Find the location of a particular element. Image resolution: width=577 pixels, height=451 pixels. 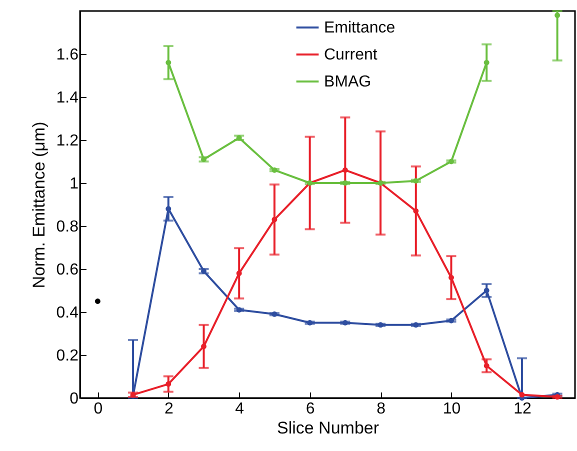

y-axis-title: Norm. Emittance (μm) is located at coordinates (38, 205).